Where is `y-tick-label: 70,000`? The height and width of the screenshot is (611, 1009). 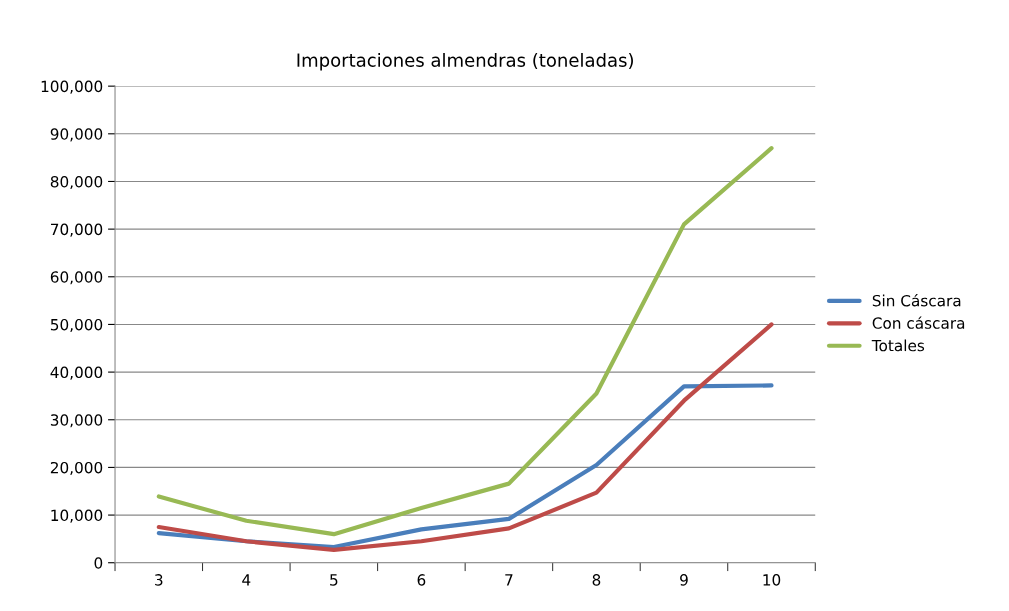
y-tick-label: 70,000 is located at coordinates (77, 230).